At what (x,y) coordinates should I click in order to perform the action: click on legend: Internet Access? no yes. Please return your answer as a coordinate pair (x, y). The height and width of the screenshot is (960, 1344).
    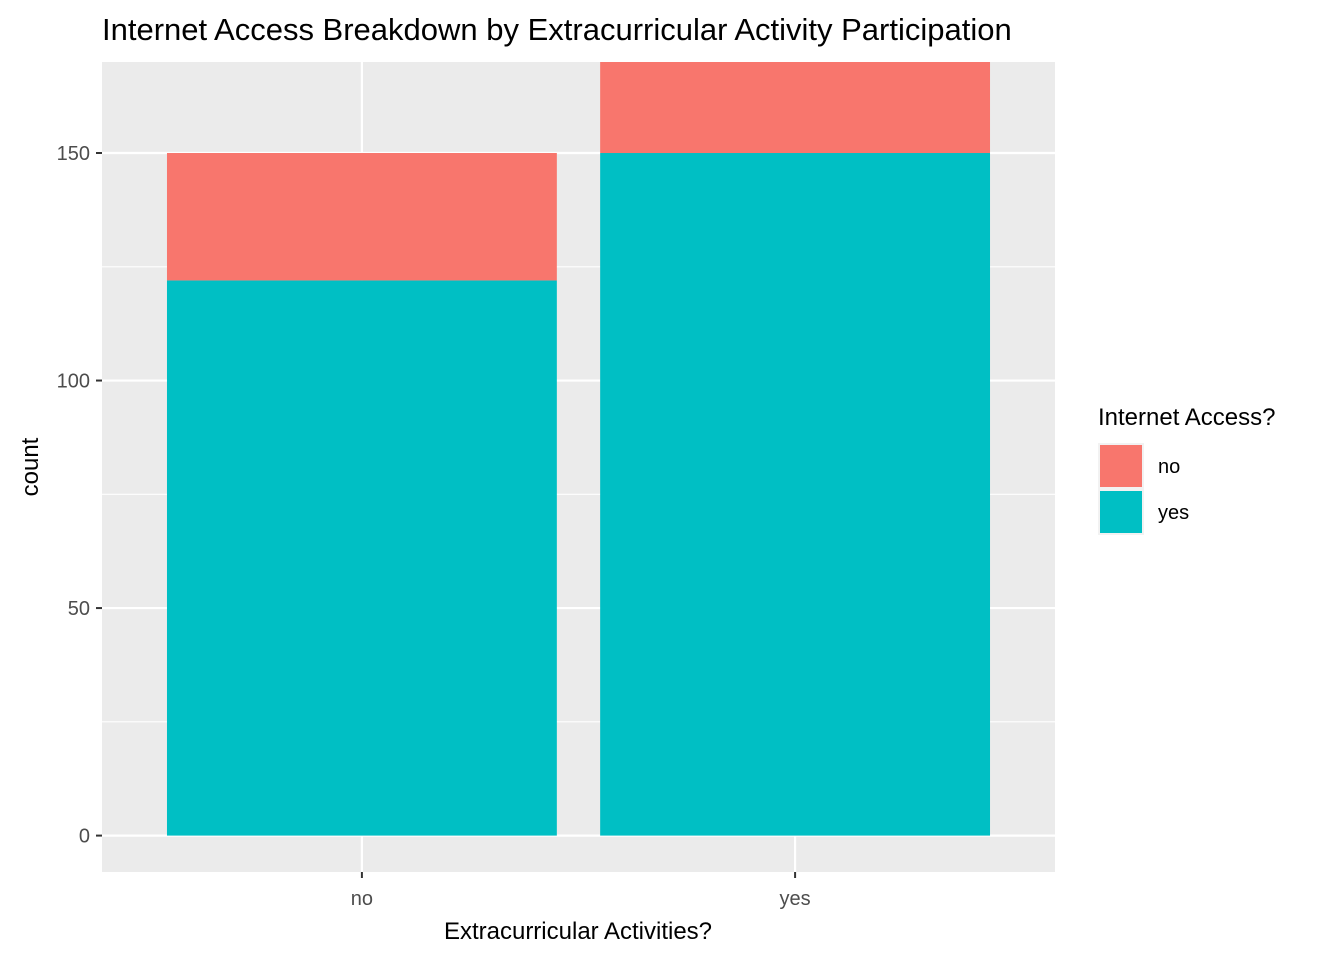
    Looking at the image, I should click on (1186, 469).